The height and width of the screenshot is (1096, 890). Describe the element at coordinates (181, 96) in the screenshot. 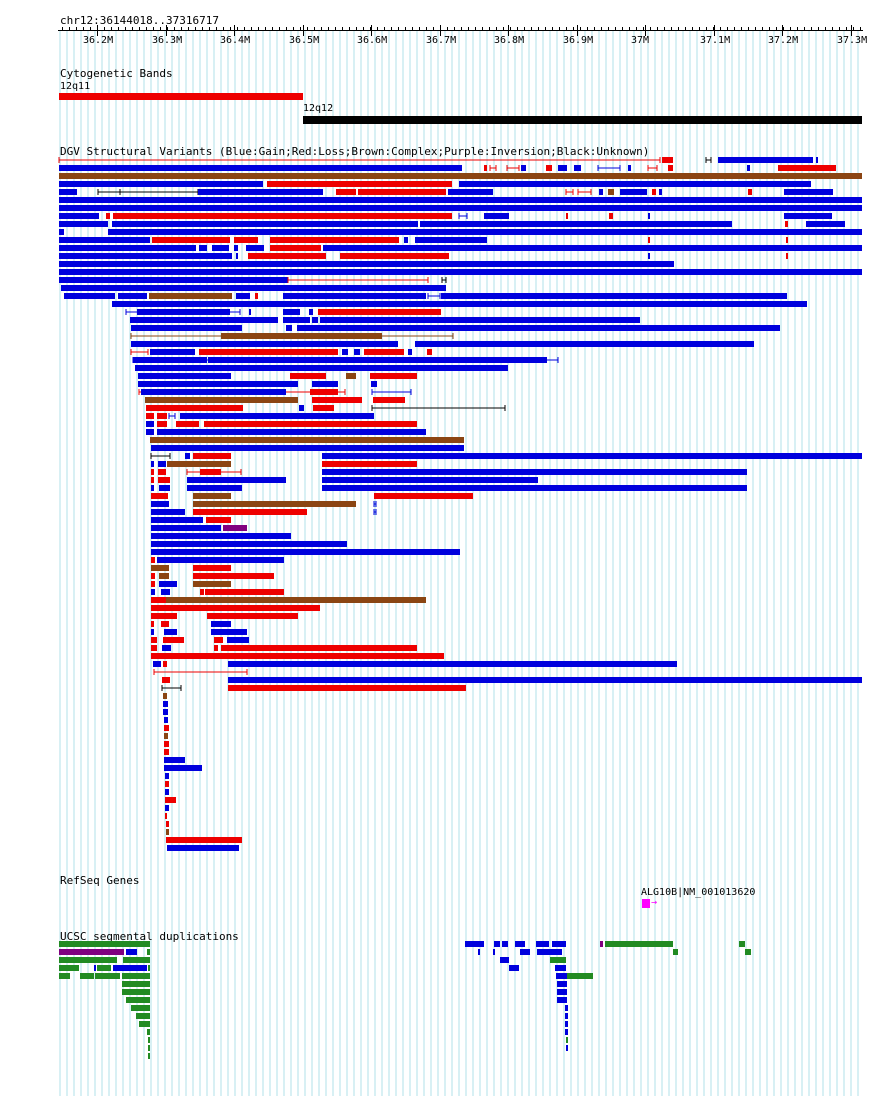

I see `cyto-band-12q11` at that location.